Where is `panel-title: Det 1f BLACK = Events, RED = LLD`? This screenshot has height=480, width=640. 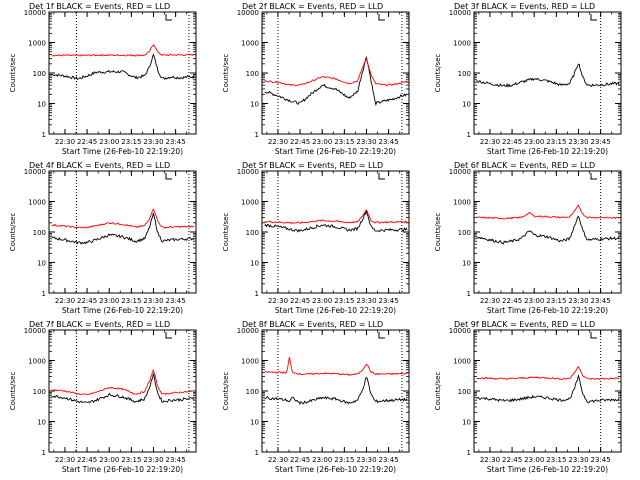 panel-title: Det 1f BLACK = Events, RED = LLD is located at coordinates (99, 6).